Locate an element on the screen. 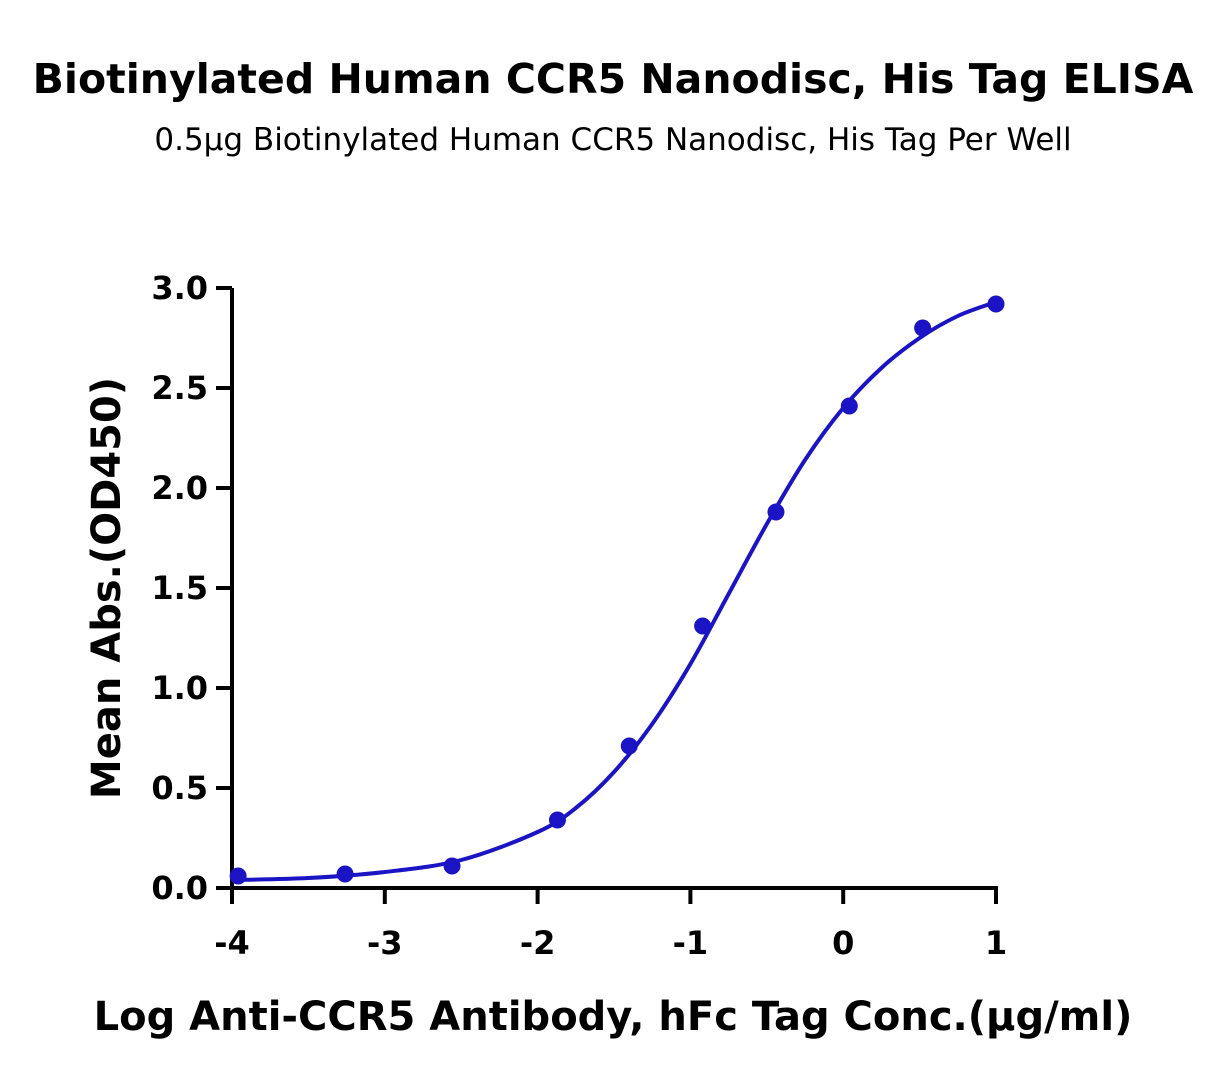  y-tick-label: 2.0 is located at coordinates (179, 488).